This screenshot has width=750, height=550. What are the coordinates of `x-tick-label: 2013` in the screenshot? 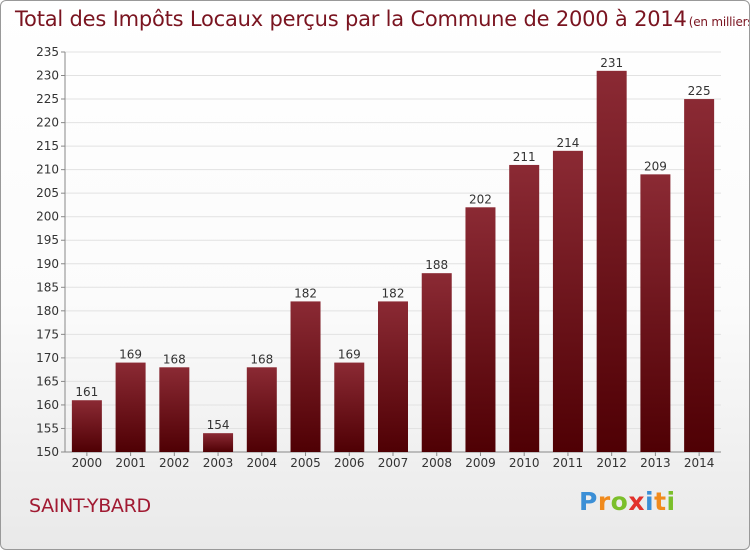 It's located at (655, 463).